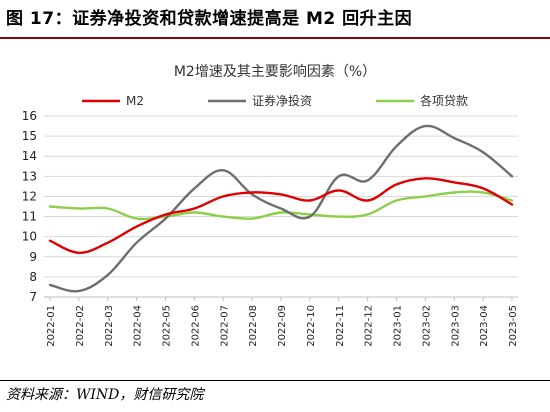 The height and width of the screenshot is (412, 550). What do you see at coordinates (33, 257) in the screenshot?
I see `y-tick-label: 9` at bounding box center [33, 257].